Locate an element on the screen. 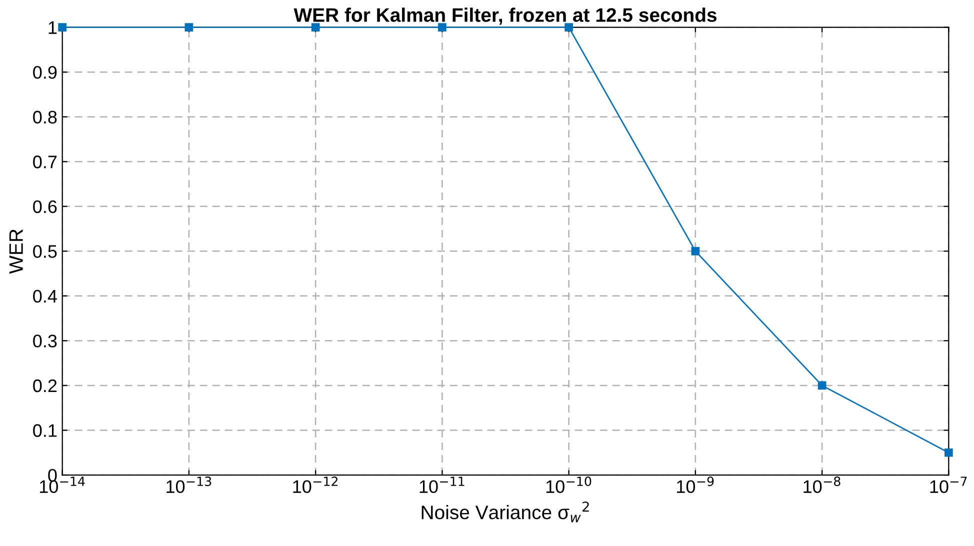 Image resolution: width=974 pixels, height=546 pixels. y-tick-label: 0.4 is located at coordinates (45, 296).